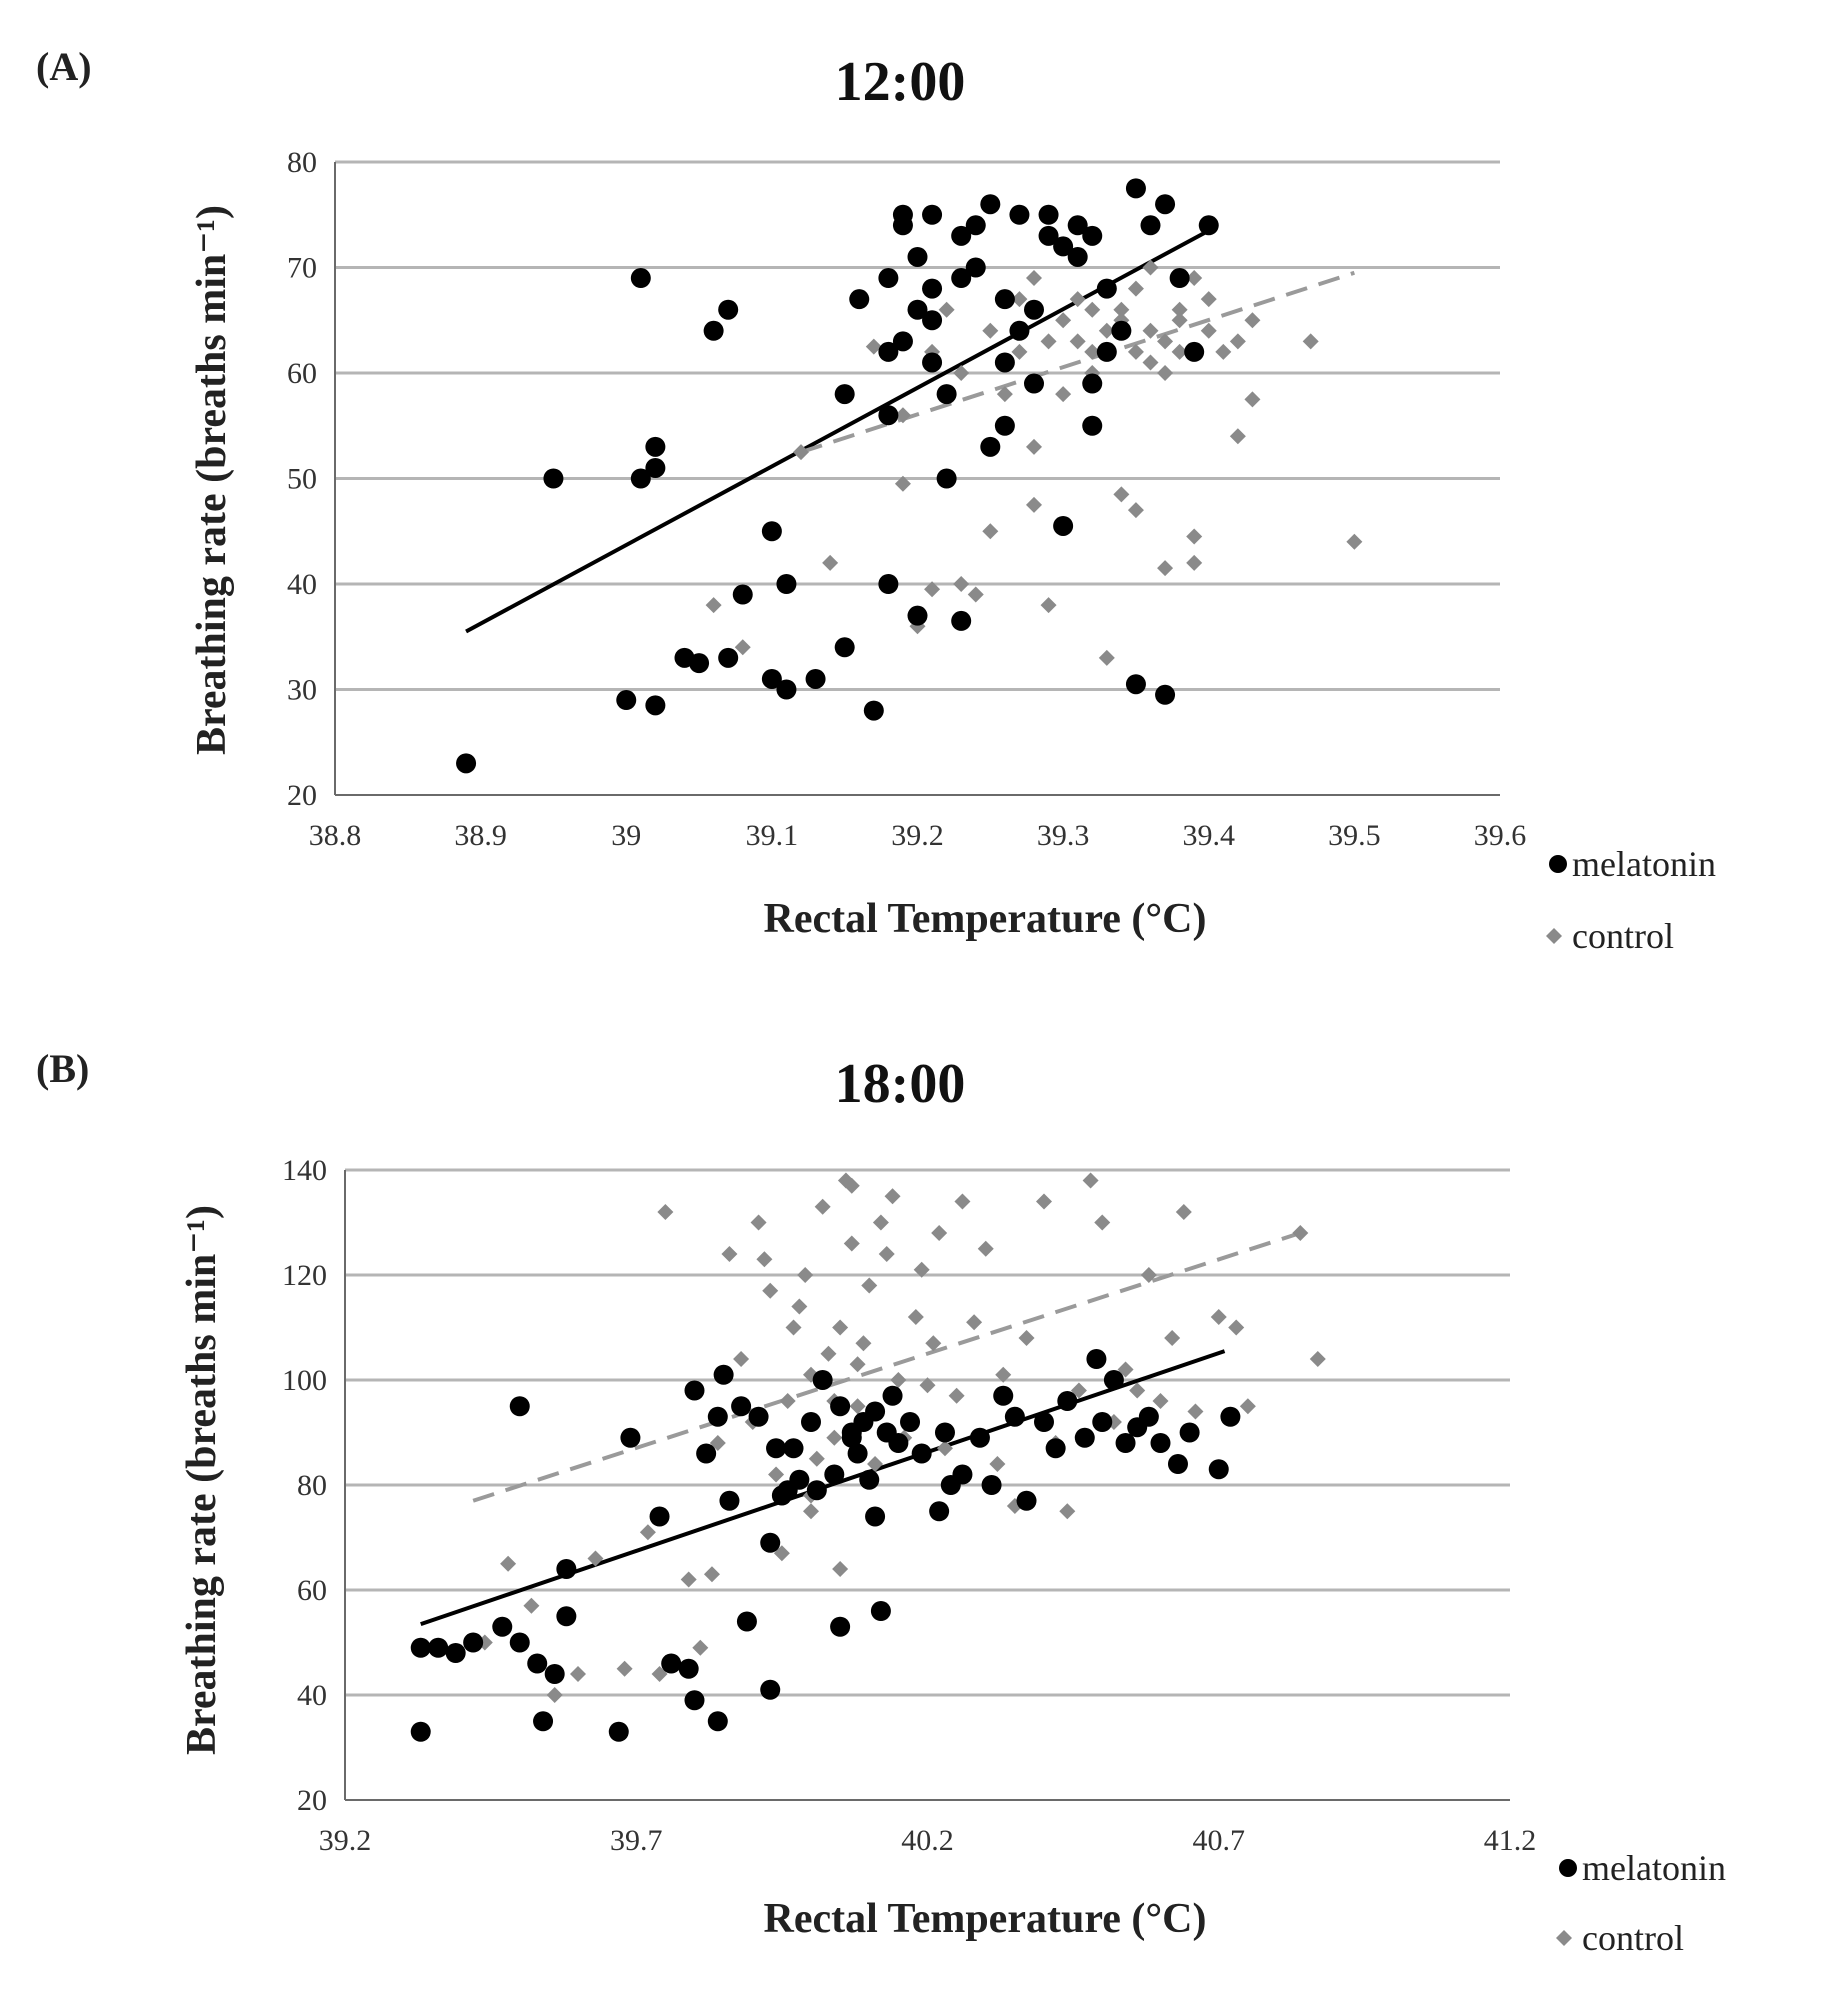  I want to click on panel-a-legend-control: control, so click(1623, 936).